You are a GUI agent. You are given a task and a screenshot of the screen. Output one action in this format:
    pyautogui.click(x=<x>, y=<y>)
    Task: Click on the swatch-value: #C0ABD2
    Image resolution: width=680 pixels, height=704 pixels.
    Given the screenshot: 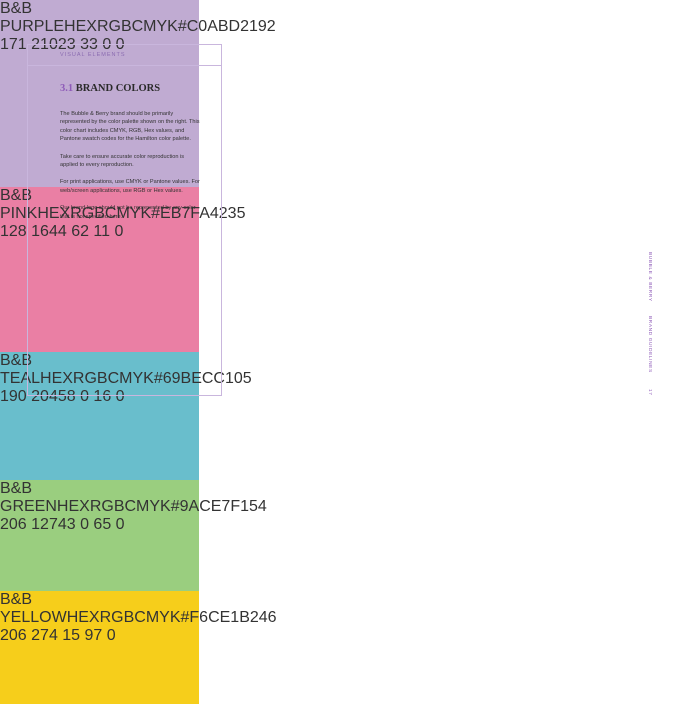 What is the action you would take?
    pyautogui.click(x=213, y=26)
    